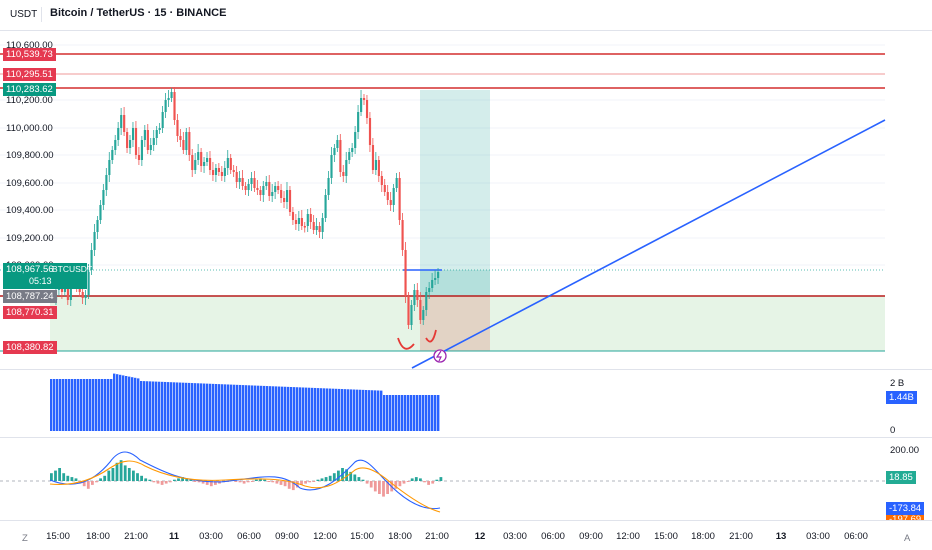 This screenshot has width=932, height=550. Describe the element at coordinates (466, 15) in the screenshot. I see `top-toolbar: USDT Bitcoin / TetherUS · 15 · BINANCE` at that location.